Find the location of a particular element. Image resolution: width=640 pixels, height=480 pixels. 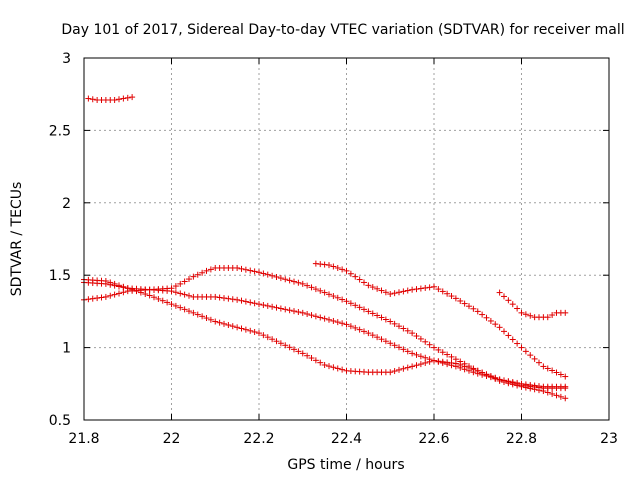

series-satellite-a is located at coordinates (110, 98).